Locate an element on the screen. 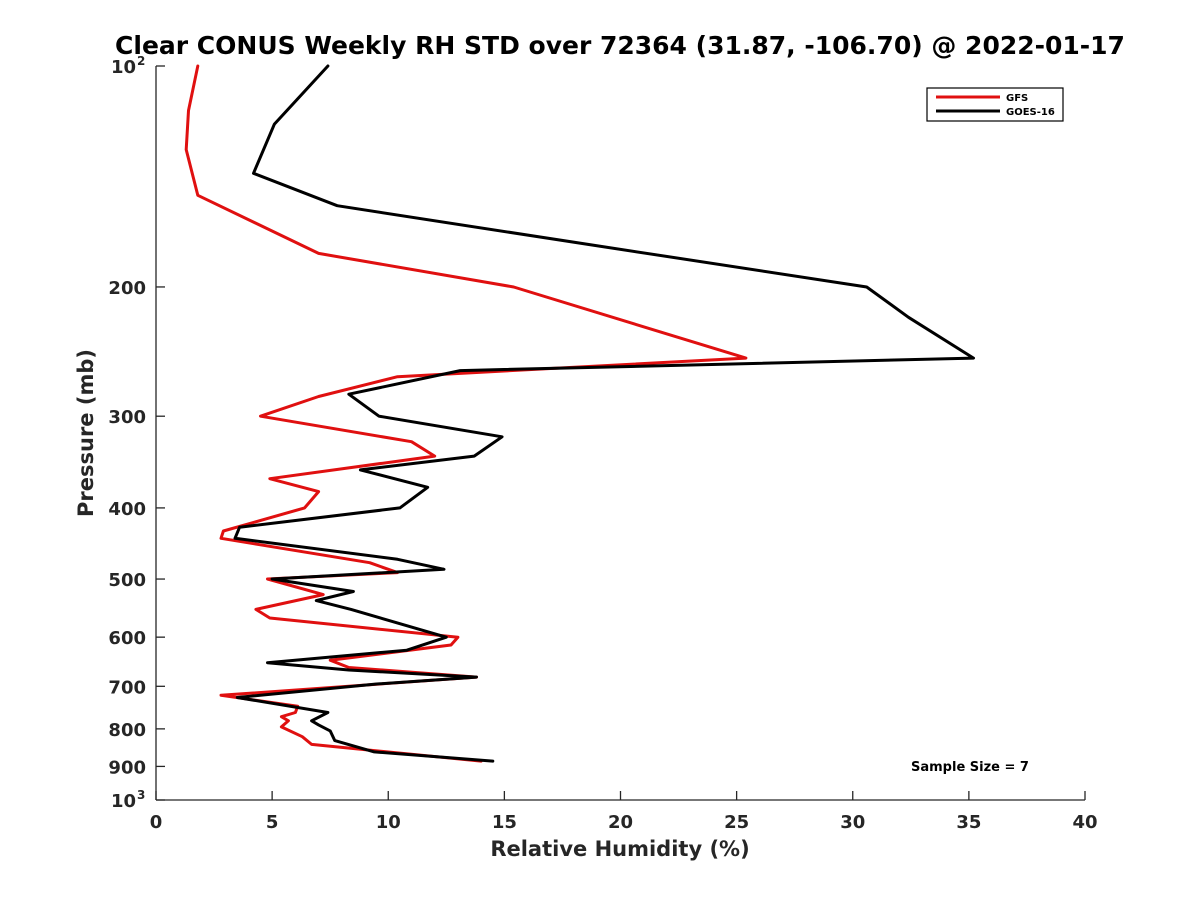 The height and width of the screenshot is (900, 1200). x-tick-label: 30 is located at coordinates (852, 822).